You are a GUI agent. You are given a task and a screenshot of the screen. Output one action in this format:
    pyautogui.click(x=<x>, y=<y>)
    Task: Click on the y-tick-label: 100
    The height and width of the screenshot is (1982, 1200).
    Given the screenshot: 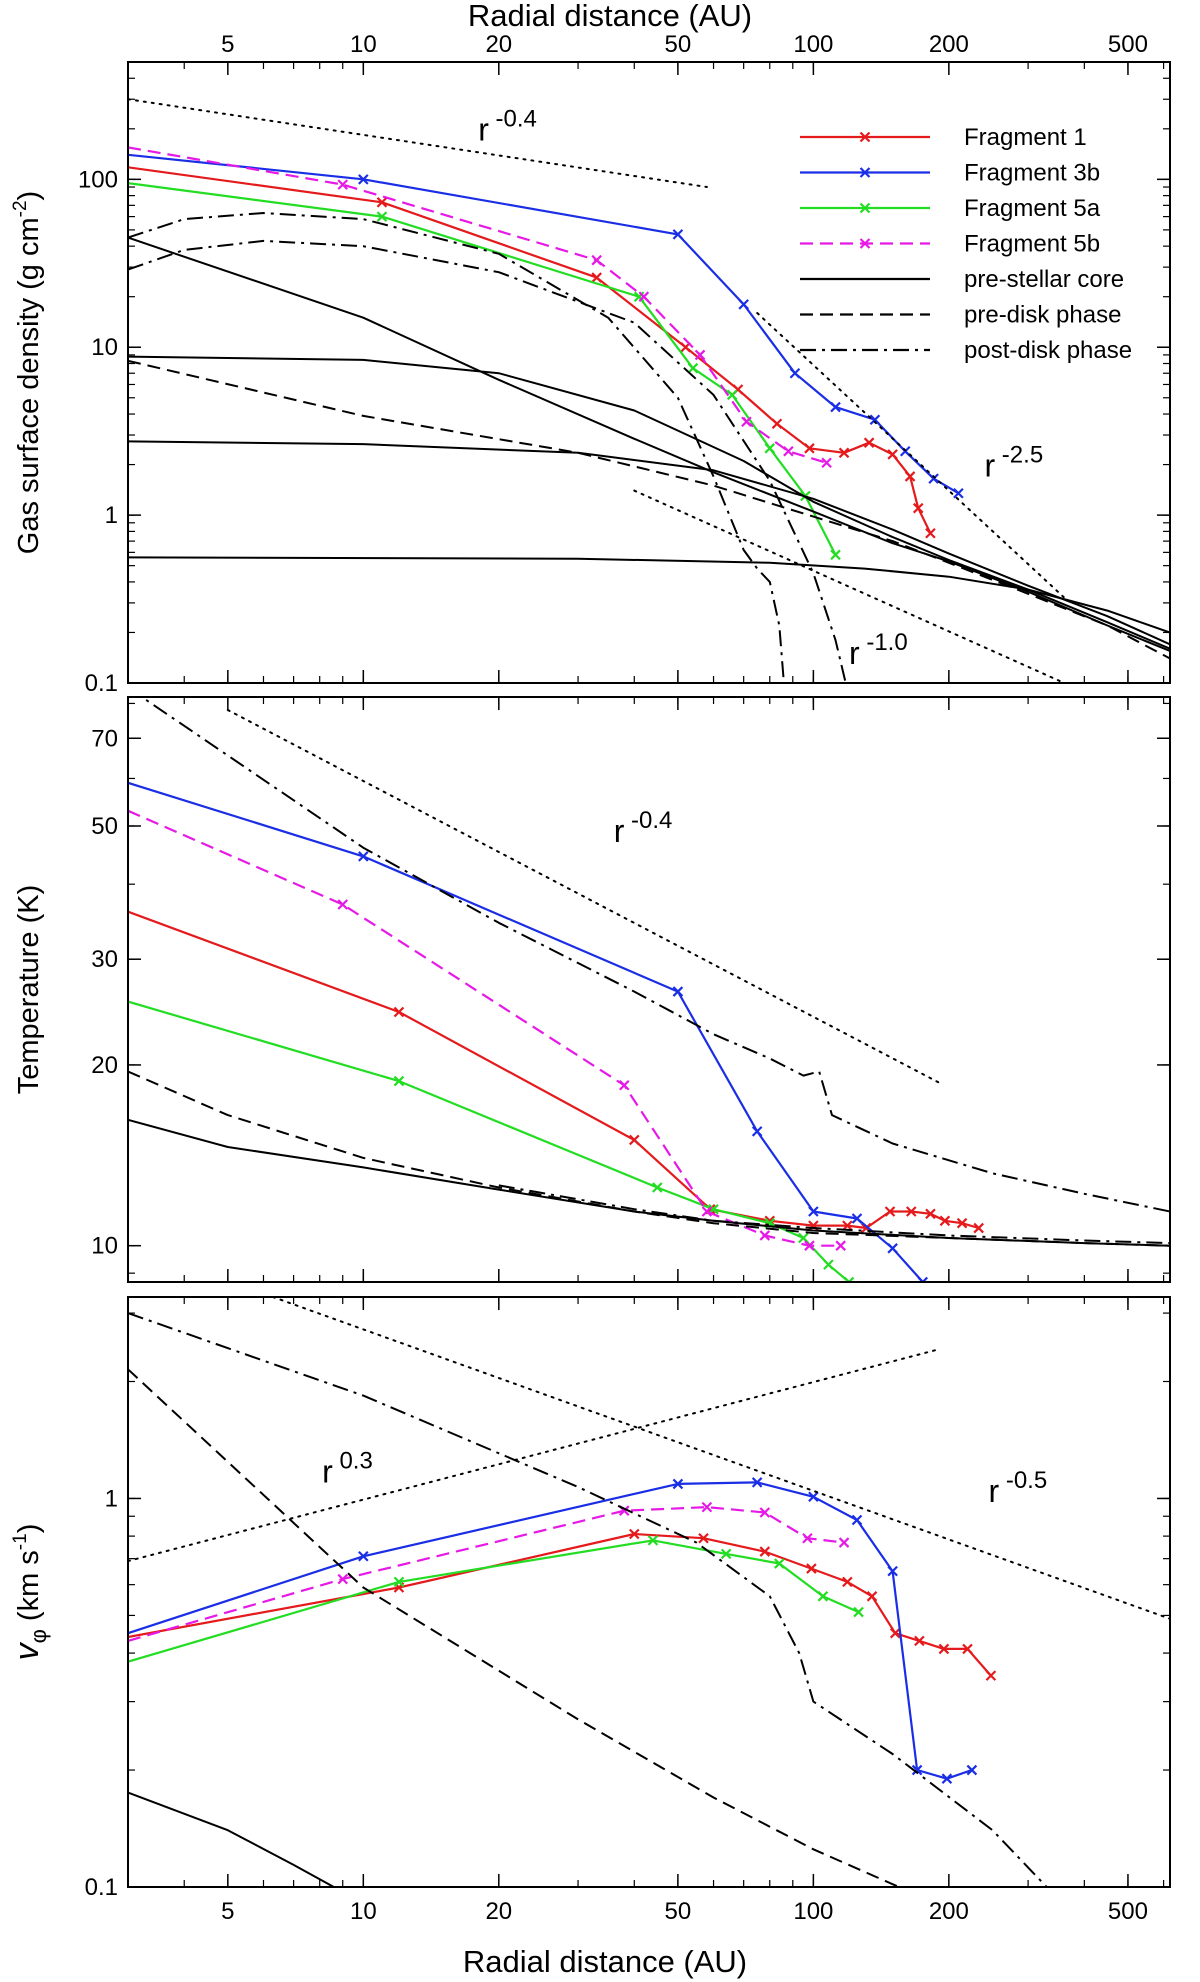 What is the action you would take?
    pyautogui.click(x=98, y=179)
    